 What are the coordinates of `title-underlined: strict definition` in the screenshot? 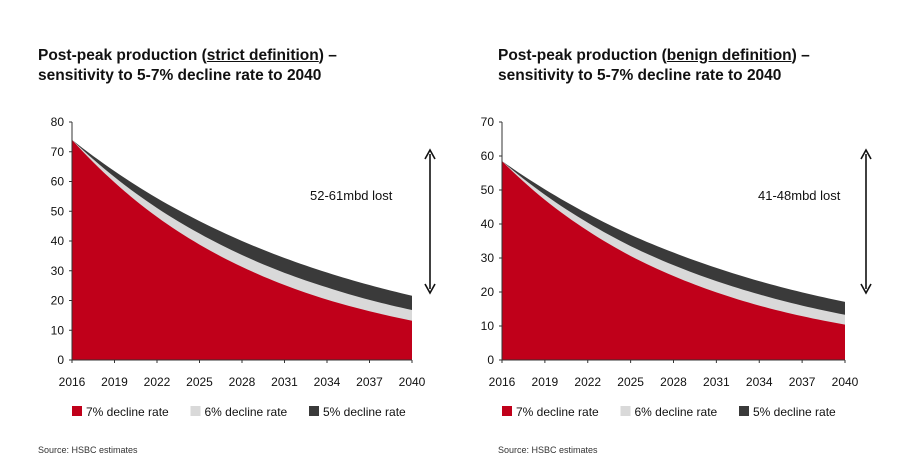 It's located at (262, 55).